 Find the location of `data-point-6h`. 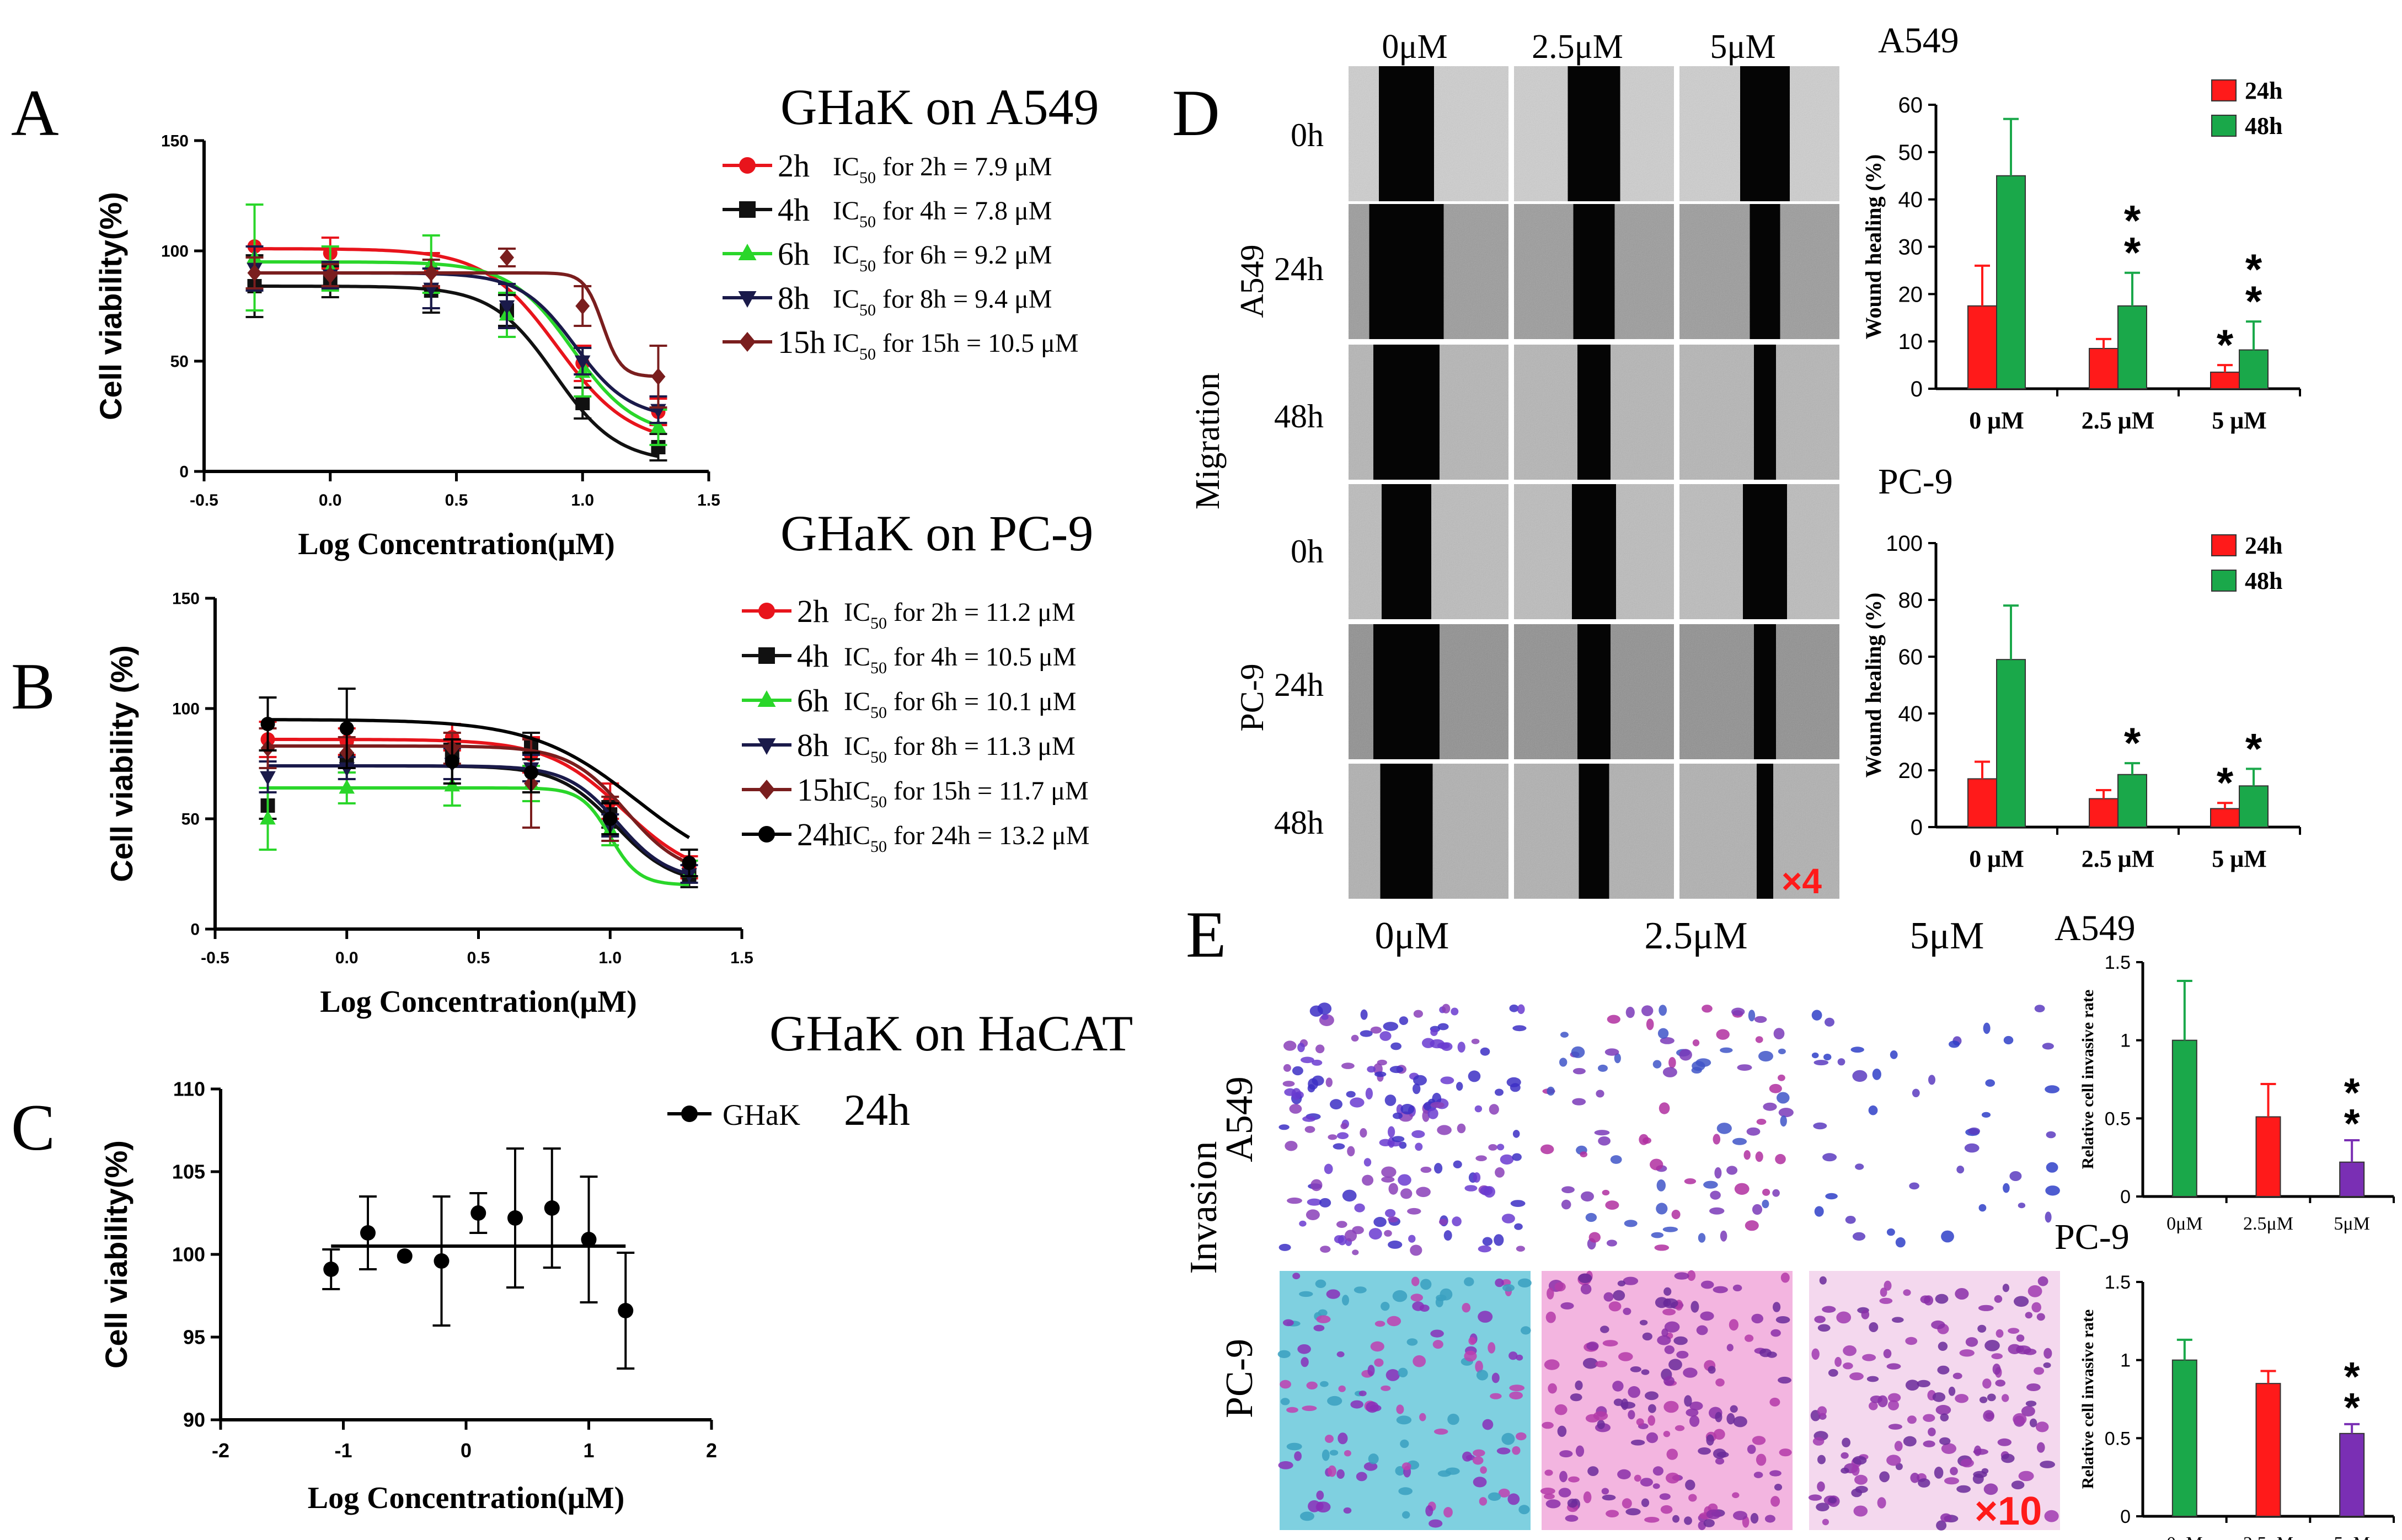

data-point-6h is located at coordinates (347, 786).